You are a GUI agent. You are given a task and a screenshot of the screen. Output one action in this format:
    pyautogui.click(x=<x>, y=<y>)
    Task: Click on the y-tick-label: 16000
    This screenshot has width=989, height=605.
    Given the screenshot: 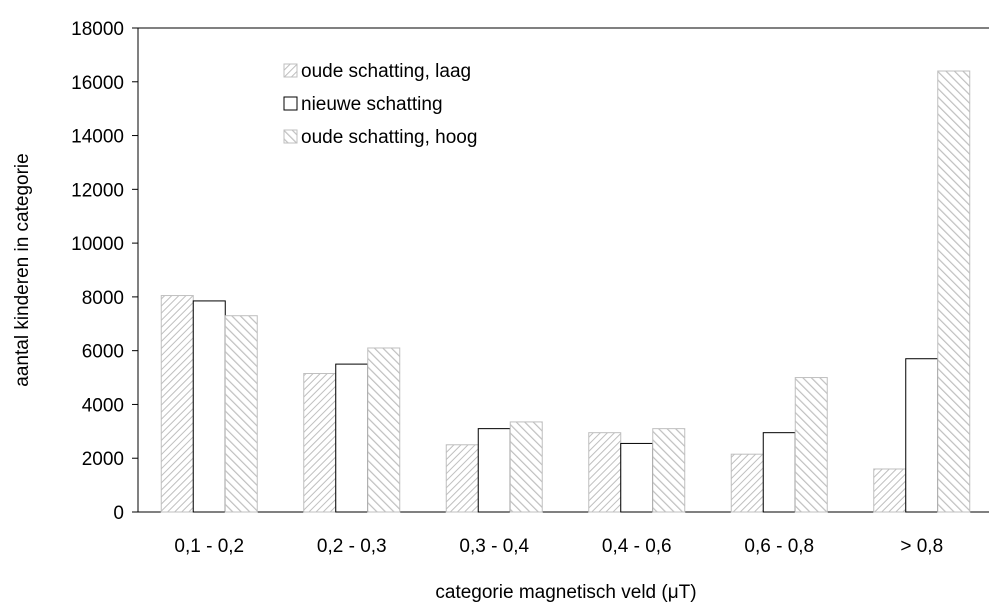 What is the action you would take?
    pyautogui.click(x=97, y=83)
    